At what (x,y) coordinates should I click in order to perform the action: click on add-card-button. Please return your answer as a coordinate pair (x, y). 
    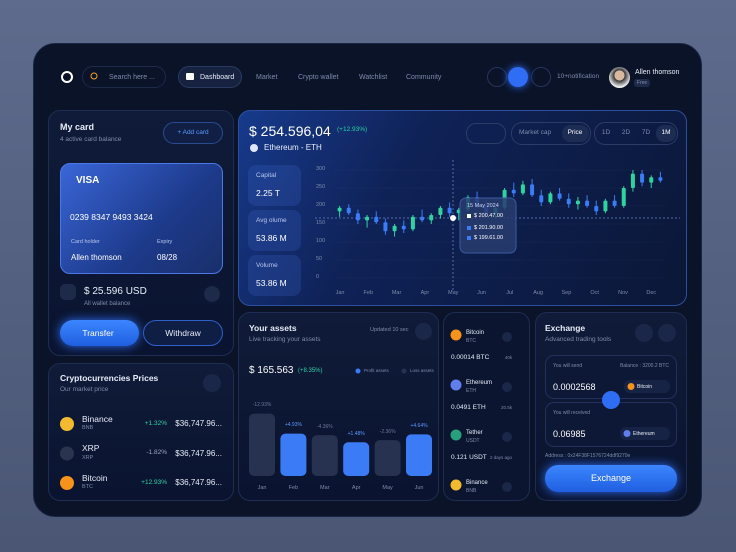
    Looking at the image, I should click on (193, 133).